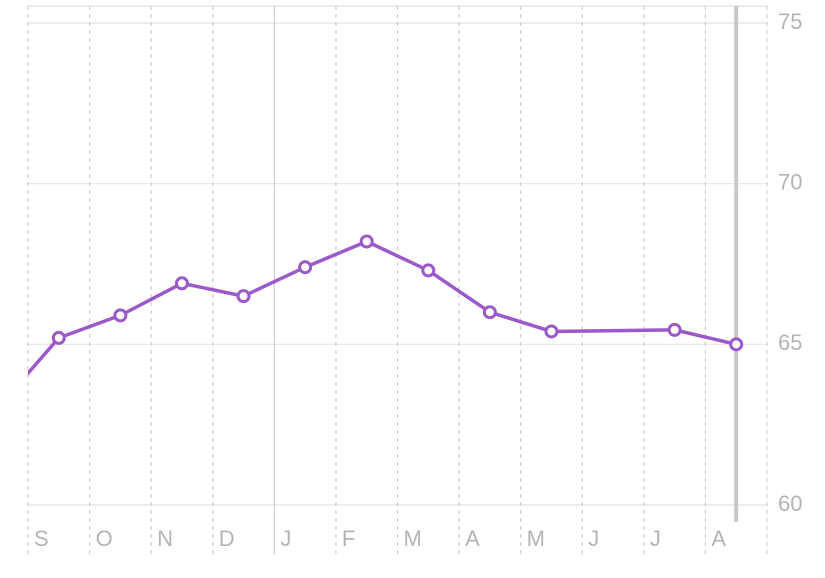 The width and height of the screenshot is (825, 578). What do you see at coordinates (227, 538) in the screenshot?
I see `x-tick-label: D` at bounding box center [227, 538].